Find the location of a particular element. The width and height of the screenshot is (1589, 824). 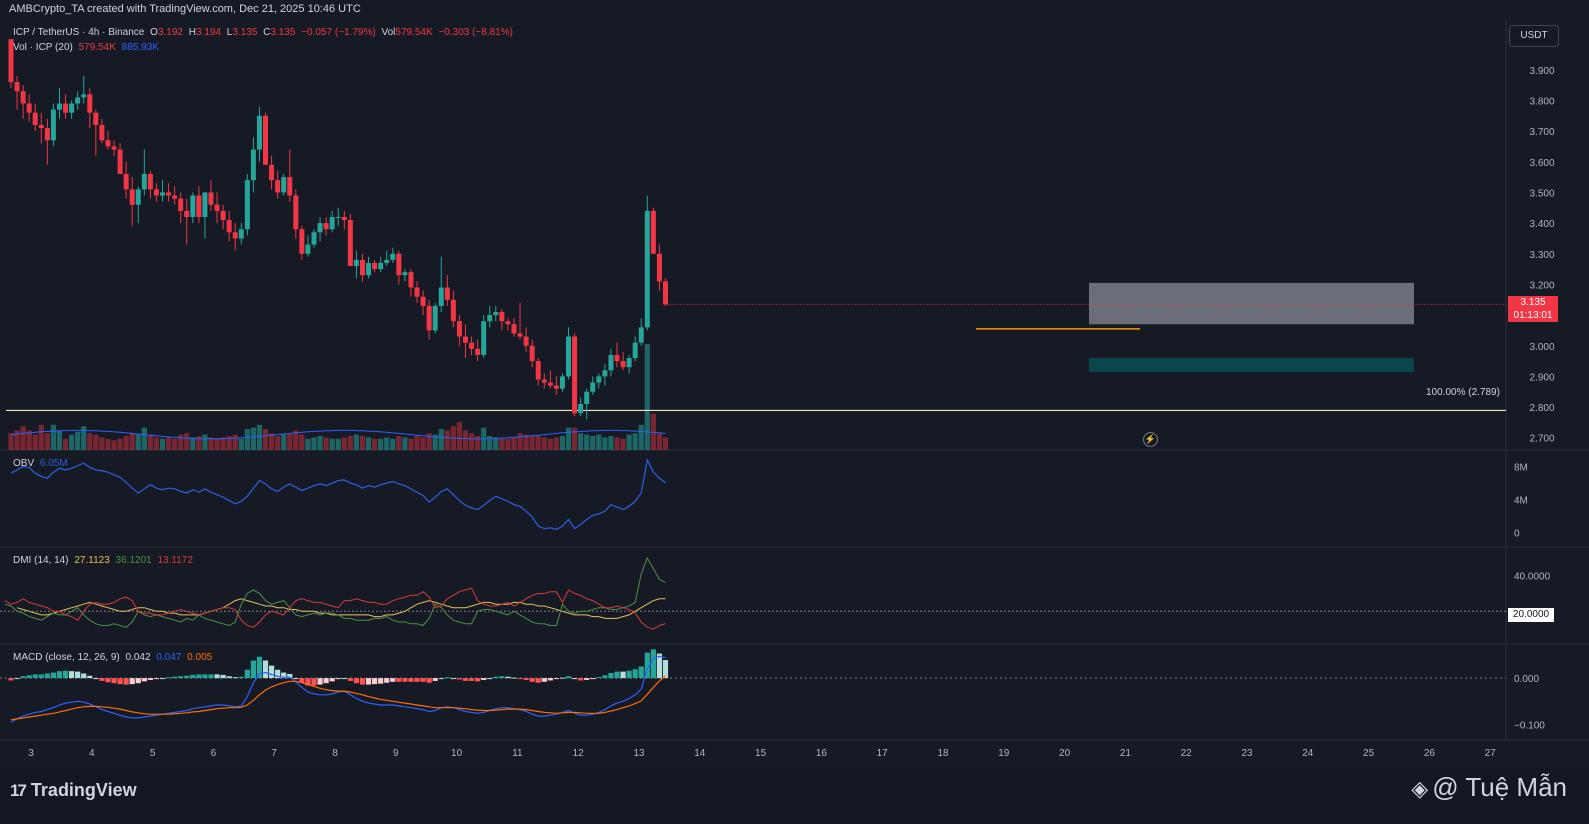

macd-signal-line is located at coordinates (338, 698).